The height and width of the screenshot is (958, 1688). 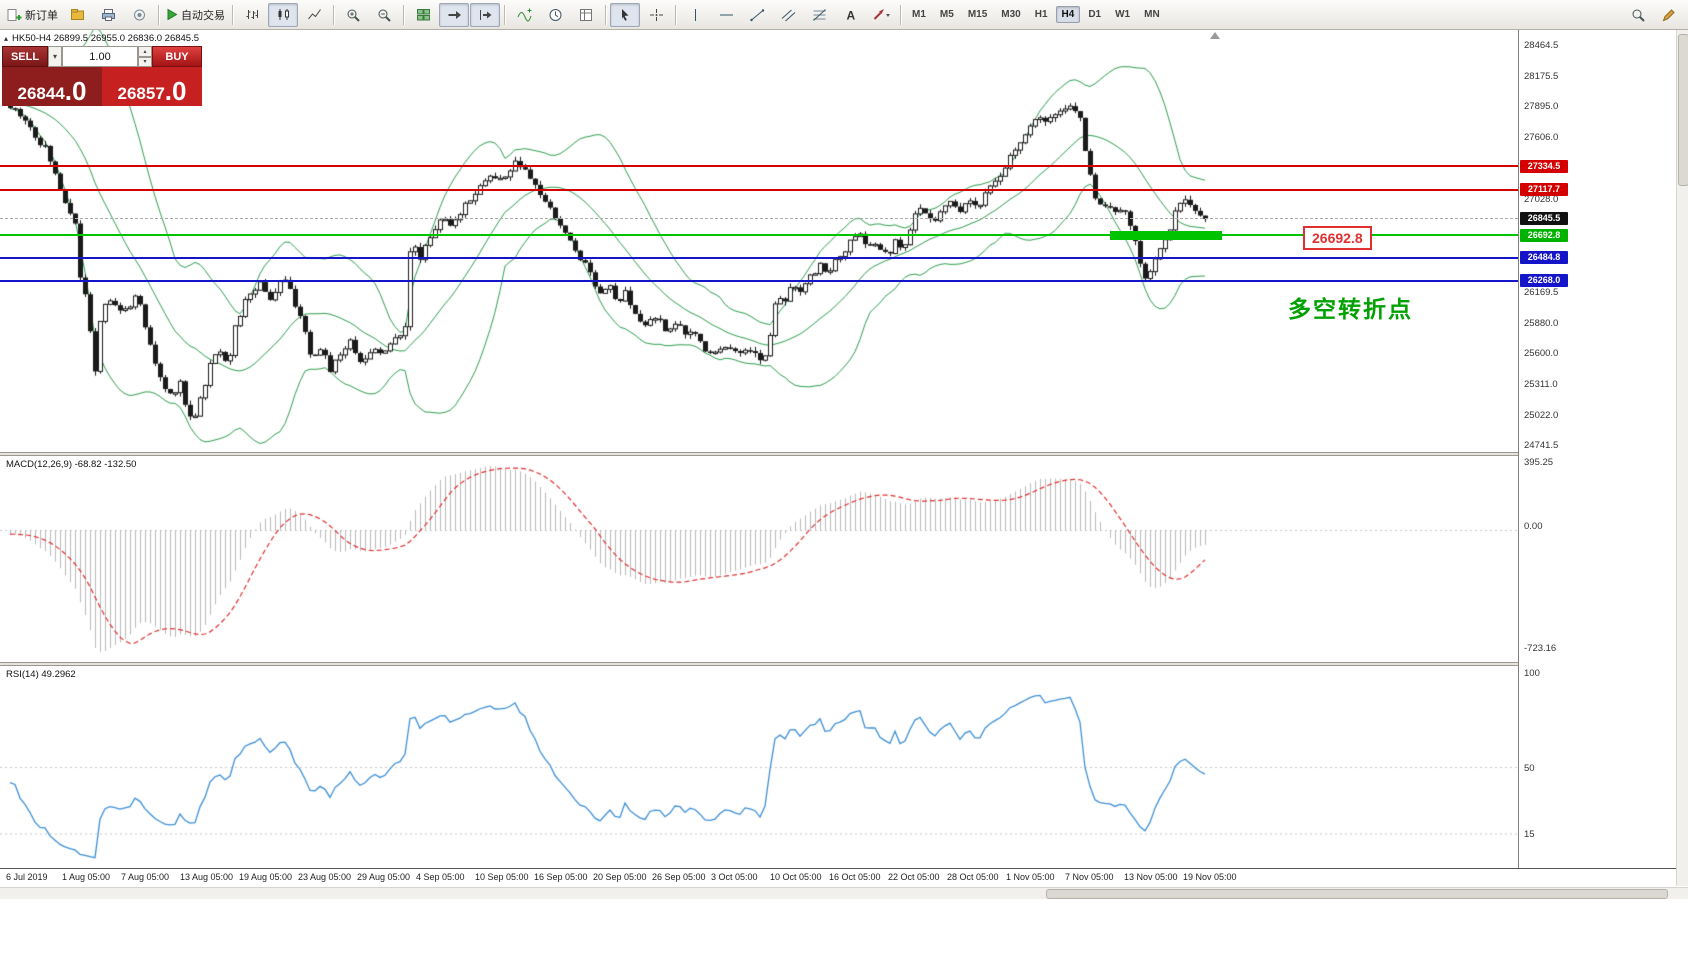 I want to click on volume-up-button: ▴, so click(x=145, y=51).